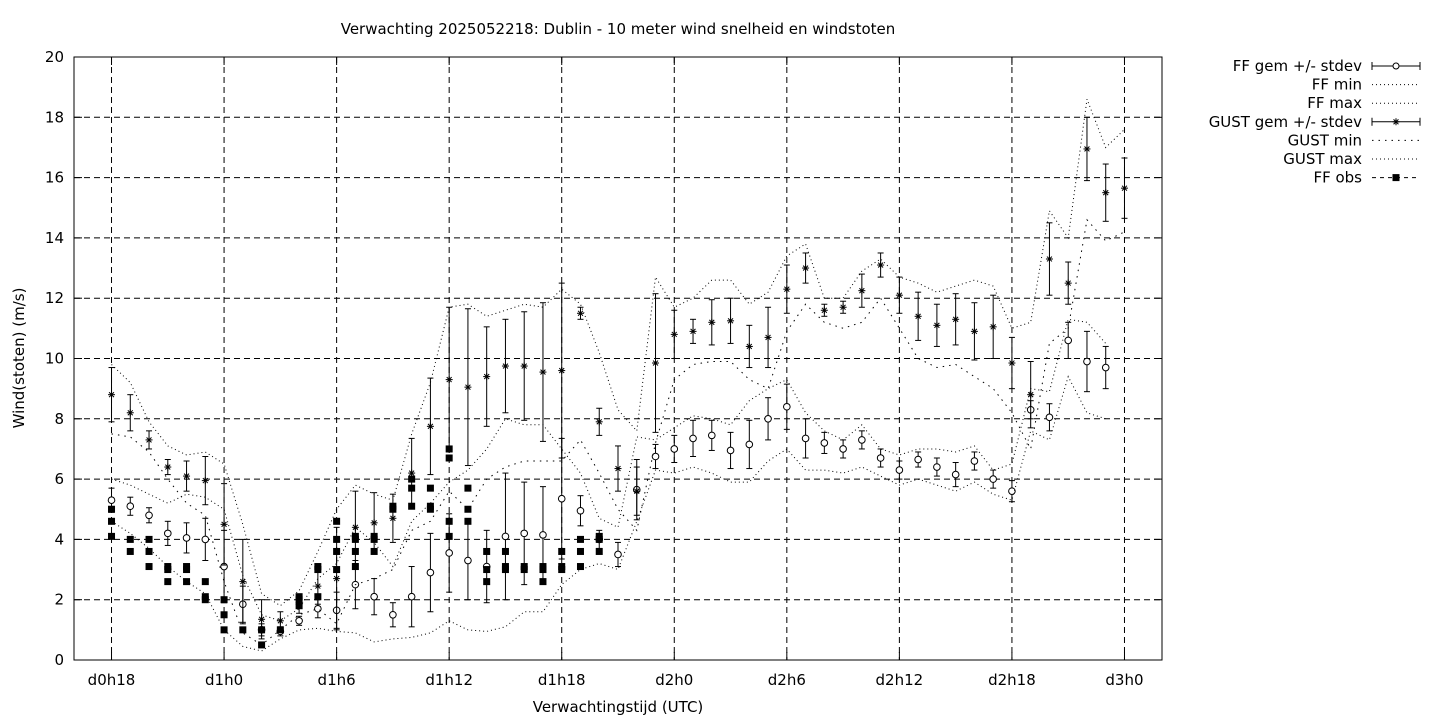  Describe the element at coordinates (1366, 178) in the screenshot. I see `legend-entry: FF obs` at that location.